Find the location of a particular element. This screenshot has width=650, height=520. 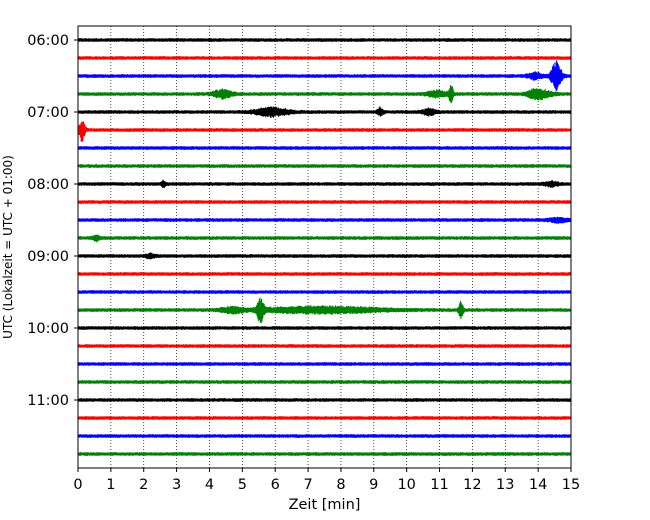

y-tick-label: 10:00 is located at coordinates (48, 329).